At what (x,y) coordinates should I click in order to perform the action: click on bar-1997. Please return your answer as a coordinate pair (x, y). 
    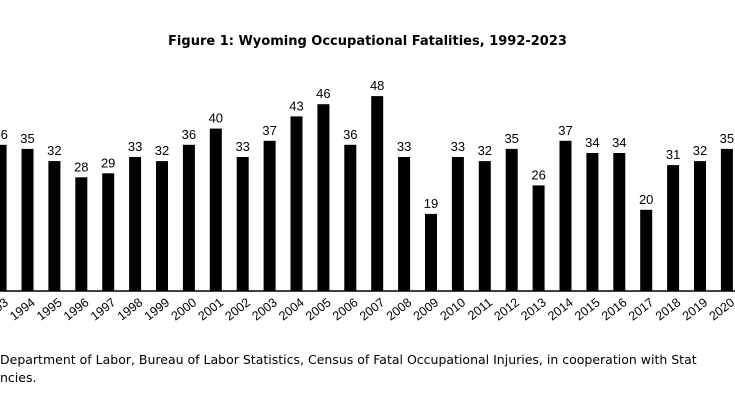
    Looking at the image, I should click on (108, 232).